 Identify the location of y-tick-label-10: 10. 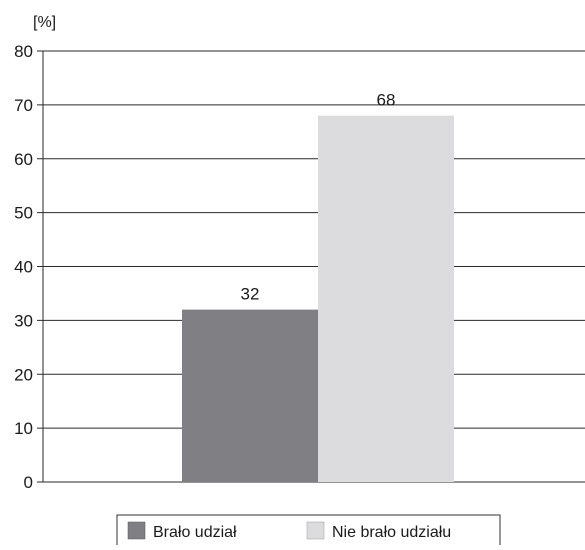
(23, 428).